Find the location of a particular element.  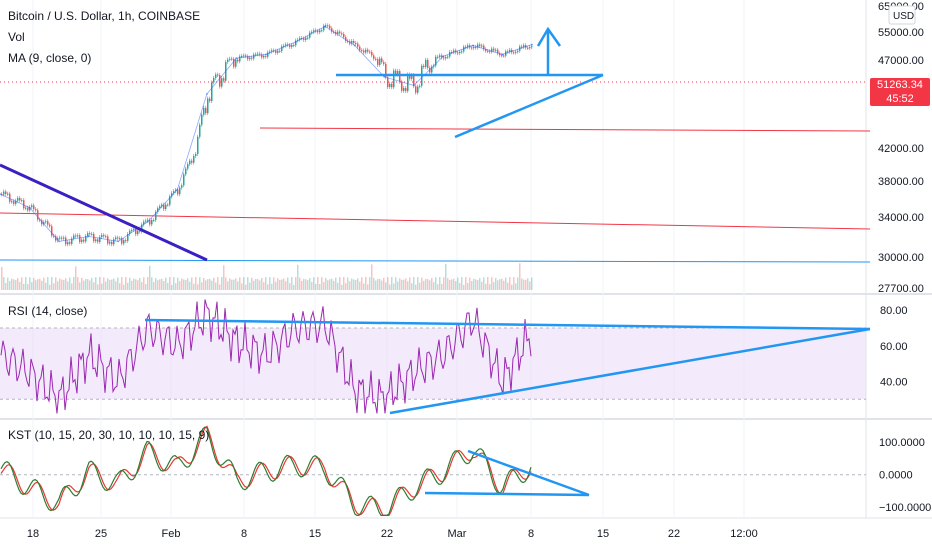

last-price-value: 51263.34 is located at coordinates (900, 85).